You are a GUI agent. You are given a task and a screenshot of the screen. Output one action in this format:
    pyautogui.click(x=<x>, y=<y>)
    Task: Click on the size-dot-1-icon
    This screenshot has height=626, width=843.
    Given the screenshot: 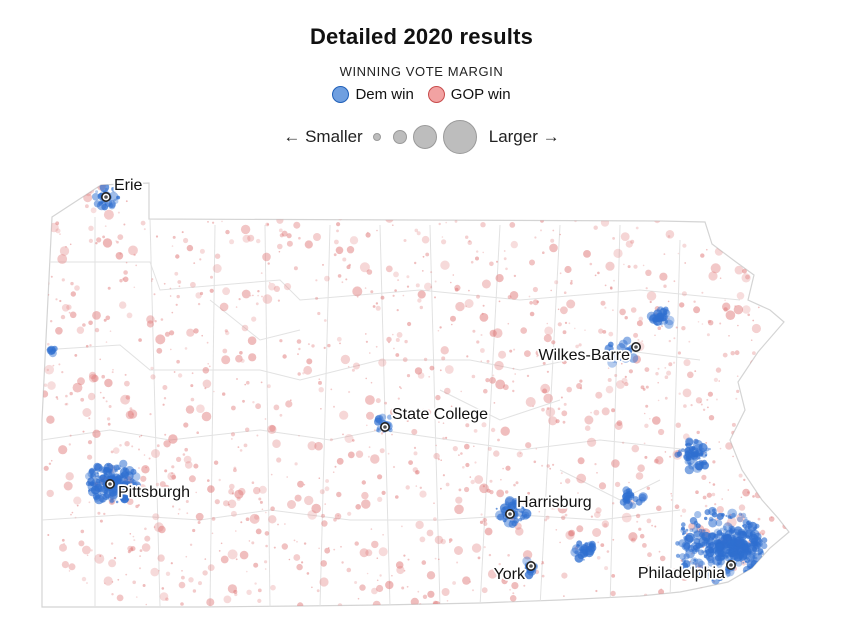 What is the action you would take?
    pyautogui.click(x=376, y=137)
    